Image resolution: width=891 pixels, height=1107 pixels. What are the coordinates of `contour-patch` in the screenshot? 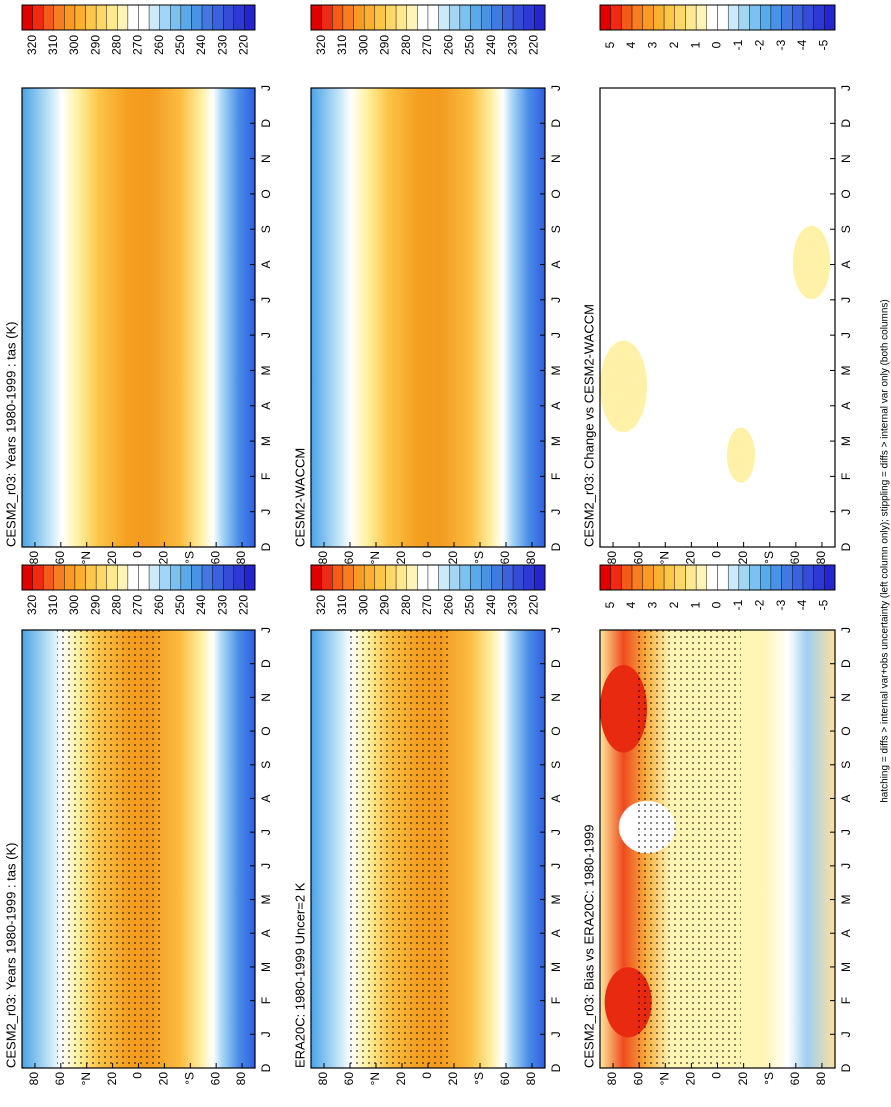 It's located at (741, 455).